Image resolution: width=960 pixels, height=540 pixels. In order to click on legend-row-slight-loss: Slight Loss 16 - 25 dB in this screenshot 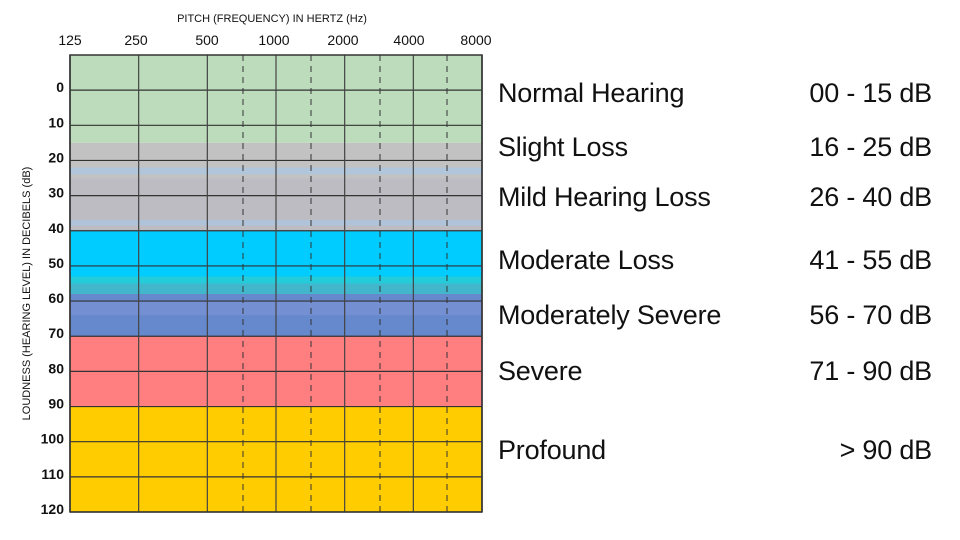, I will do `click(715, 147)`.